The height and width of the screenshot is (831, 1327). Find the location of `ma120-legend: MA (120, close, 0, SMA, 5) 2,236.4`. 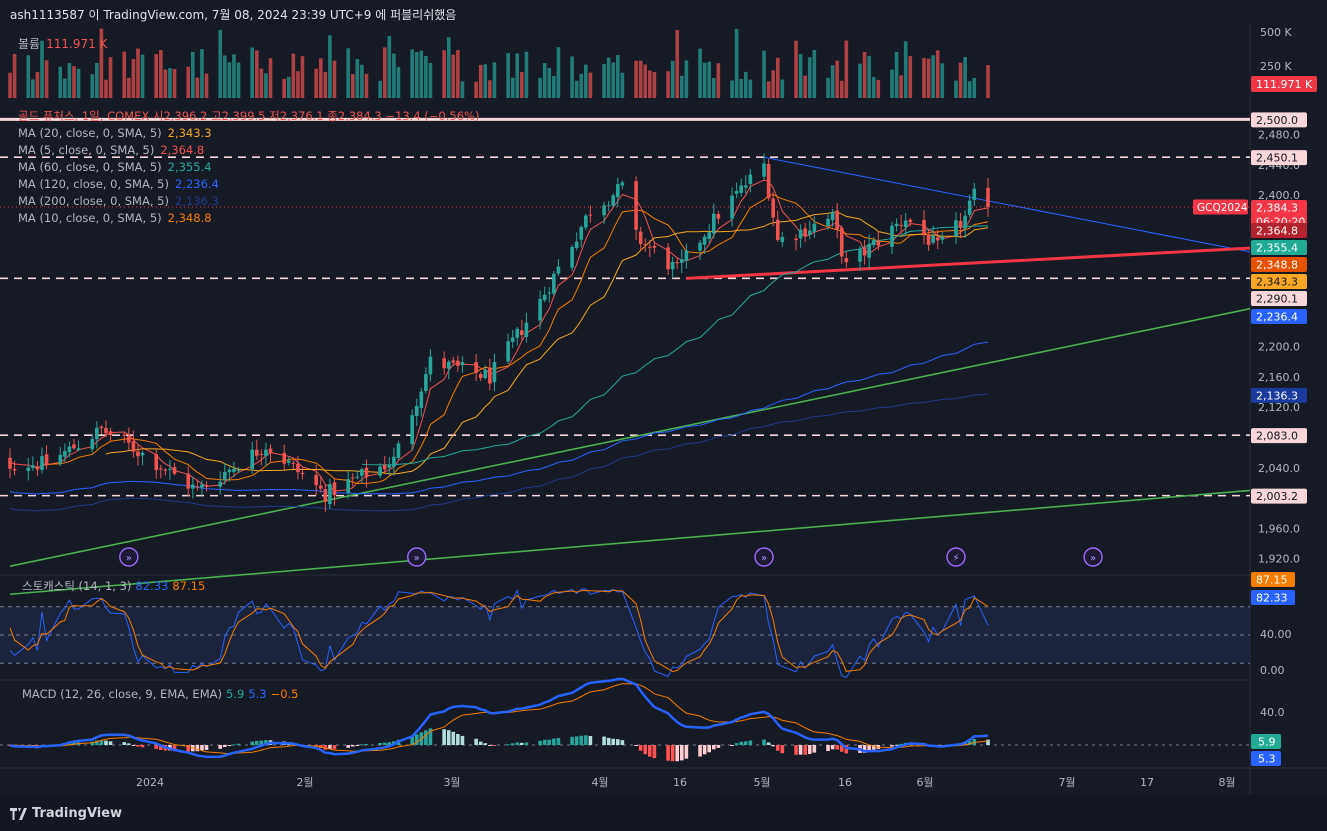

ma120-legend: MA (120, close, 0, SMA, 5) 2,236.4 is located at coordinates (118, 184).